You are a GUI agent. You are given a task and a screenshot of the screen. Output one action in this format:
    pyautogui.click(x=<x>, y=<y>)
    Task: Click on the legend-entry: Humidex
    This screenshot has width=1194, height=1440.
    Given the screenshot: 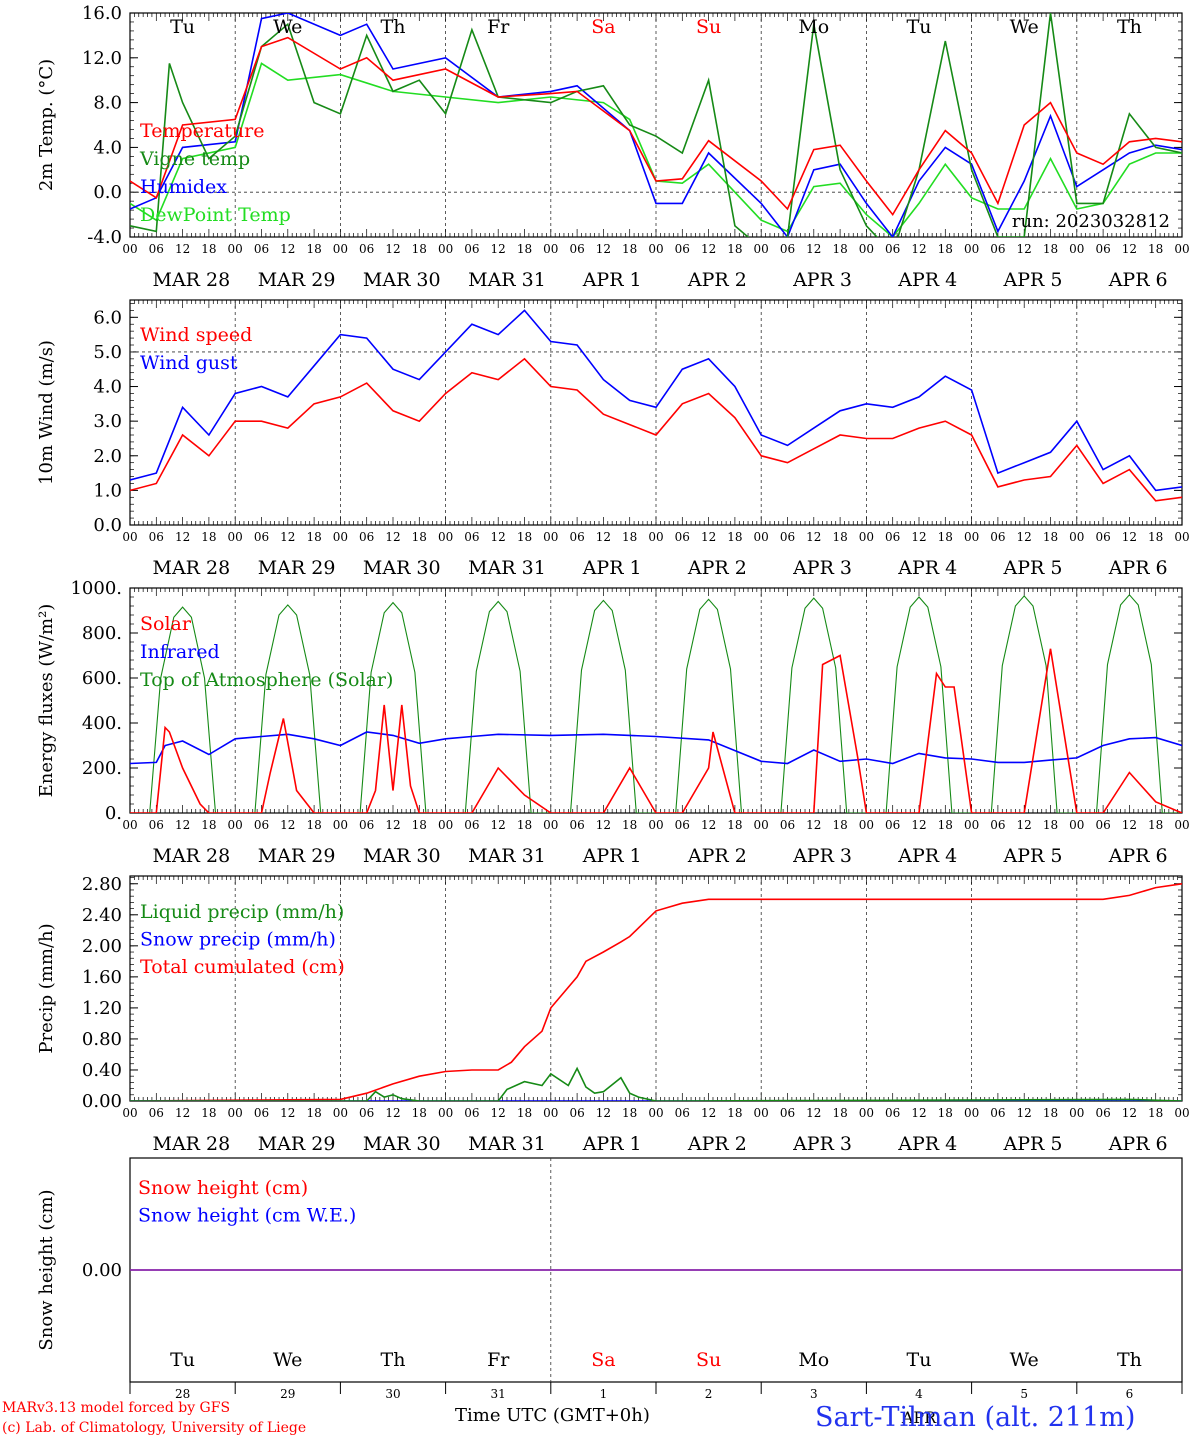 What is the action you would take?
    pyautogui.click(x=183, y=187)
    